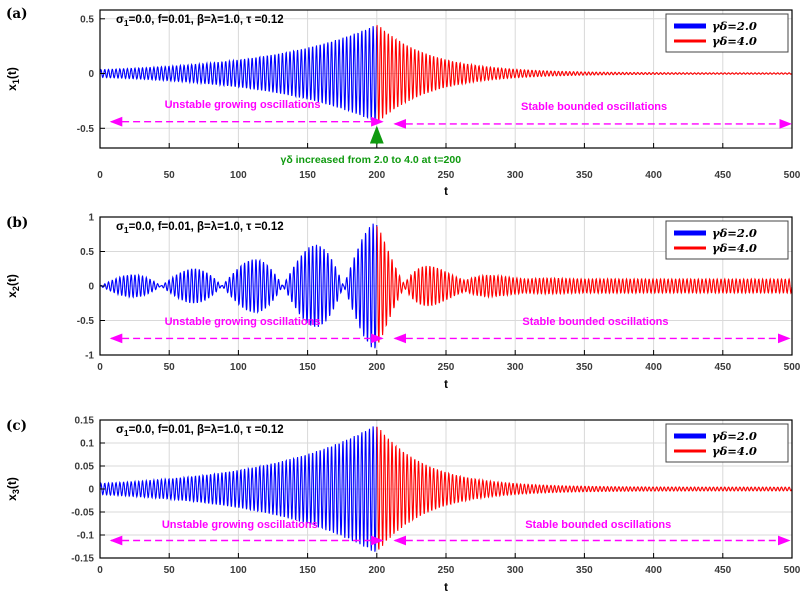 The height and width of the screenshot is (609, 809). I want to click on y-tick-label: 0.15, so click(85, 421).